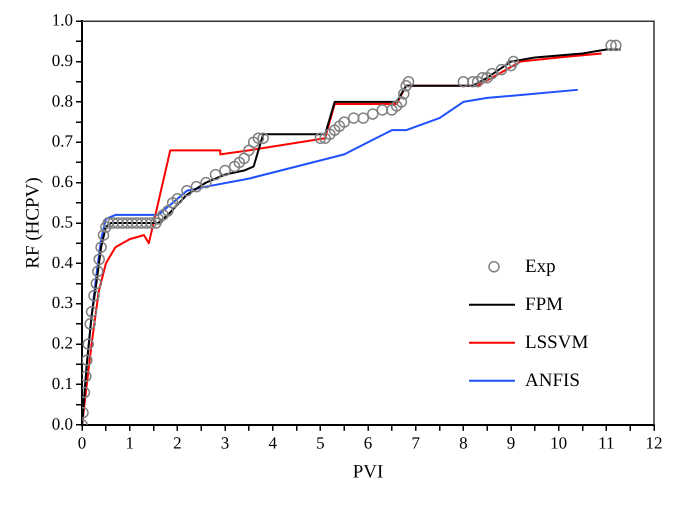 The width and height of the screenshot is (674, 506). Describe the element at coordinates (654, 442) in the screenshot. I see `x-tick-label: 12` at that location.